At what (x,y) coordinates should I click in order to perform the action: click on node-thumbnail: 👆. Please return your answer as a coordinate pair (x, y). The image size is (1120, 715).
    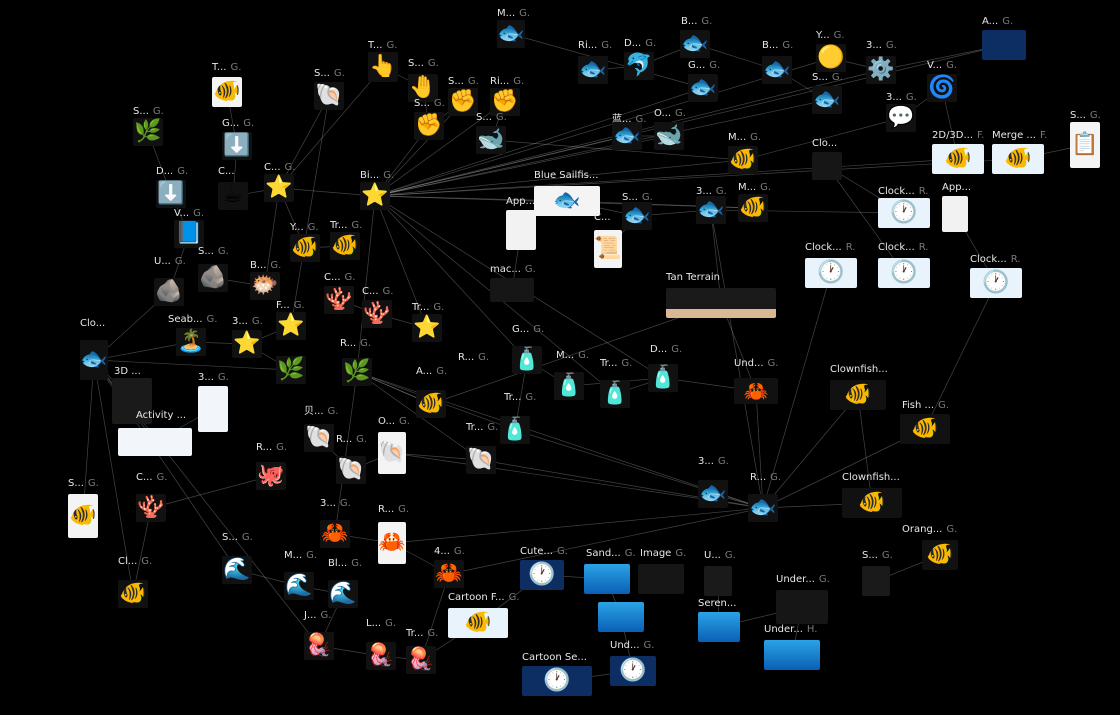
    Looking at the image, I should click on (383, 67).